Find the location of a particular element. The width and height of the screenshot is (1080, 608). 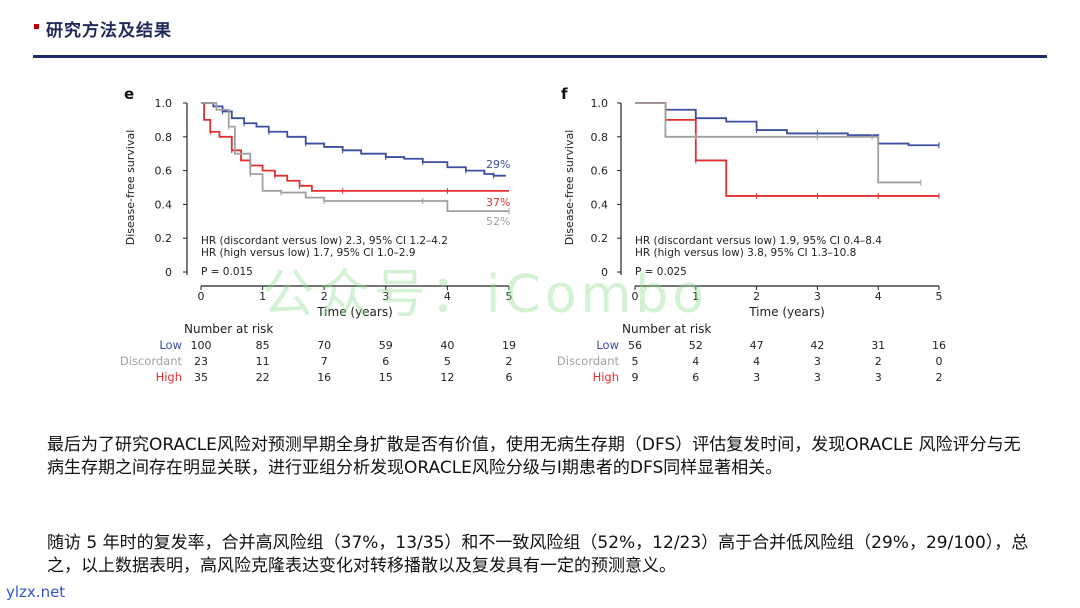

right-y-tick-label: 1.0 is located at coordinates (600, 103).